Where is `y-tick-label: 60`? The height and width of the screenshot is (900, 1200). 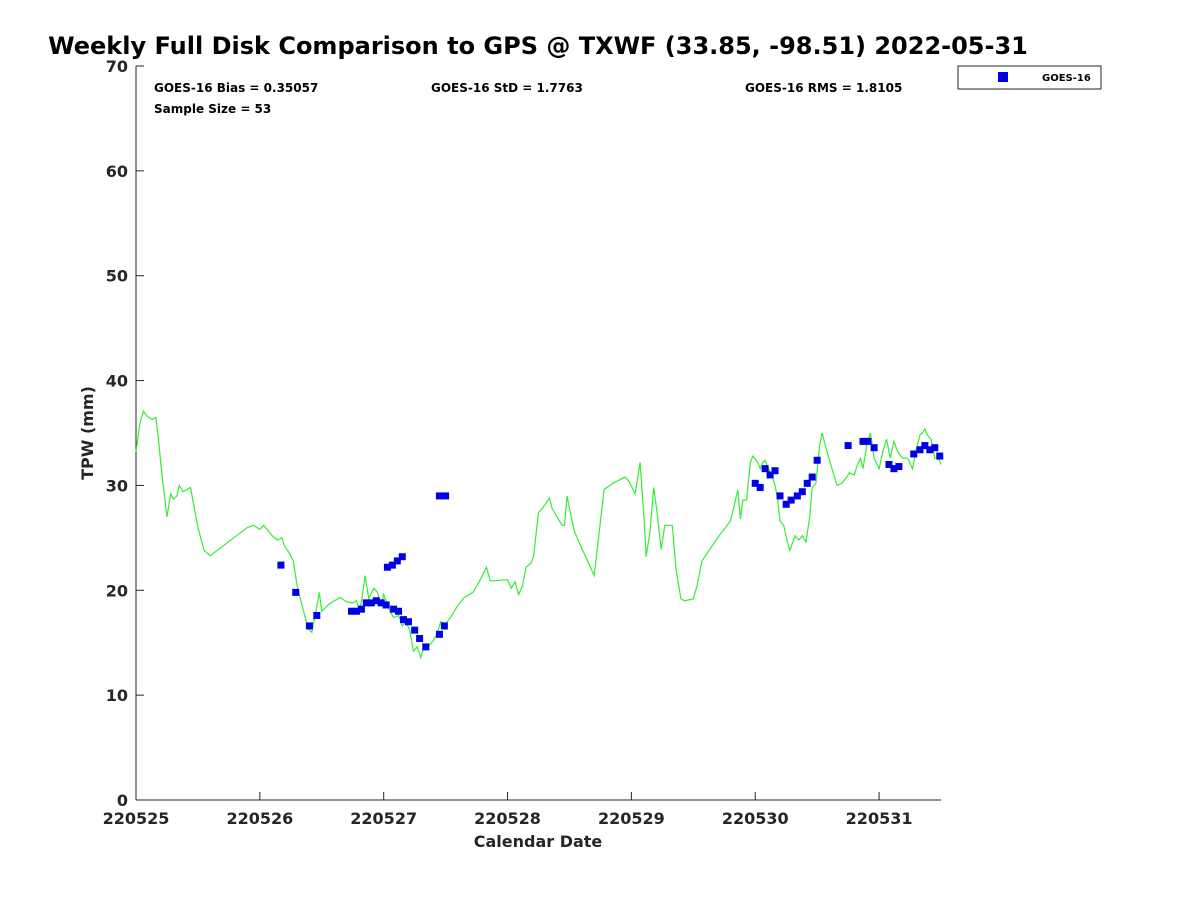 y-tick-label: 60 is located at coordinates (117, 171).